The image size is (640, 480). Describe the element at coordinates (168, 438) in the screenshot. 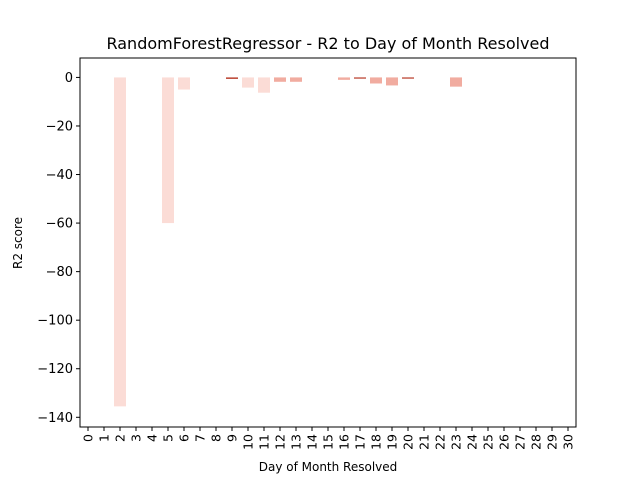

I see `x-tick-label: 5` at that location.